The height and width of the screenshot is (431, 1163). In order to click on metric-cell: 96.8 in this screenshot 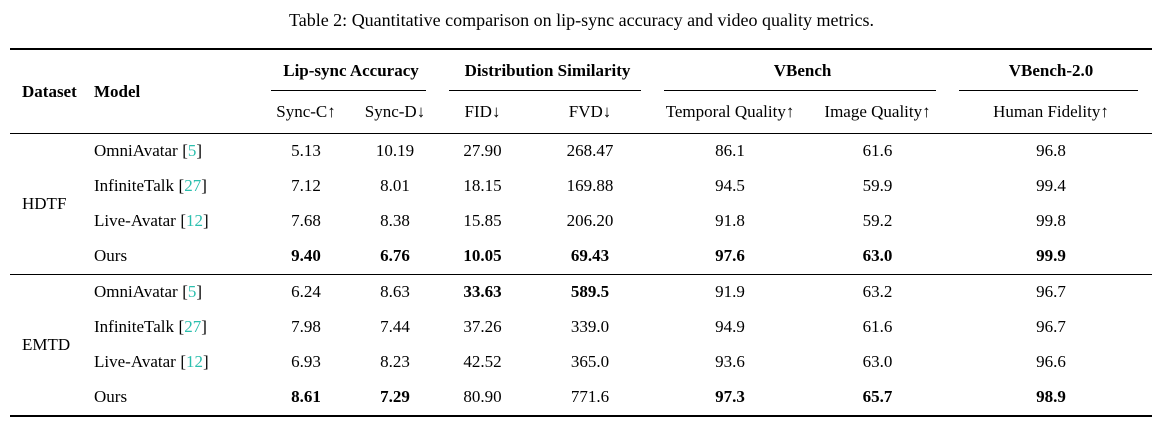, I will do `click(1051, 151)`.